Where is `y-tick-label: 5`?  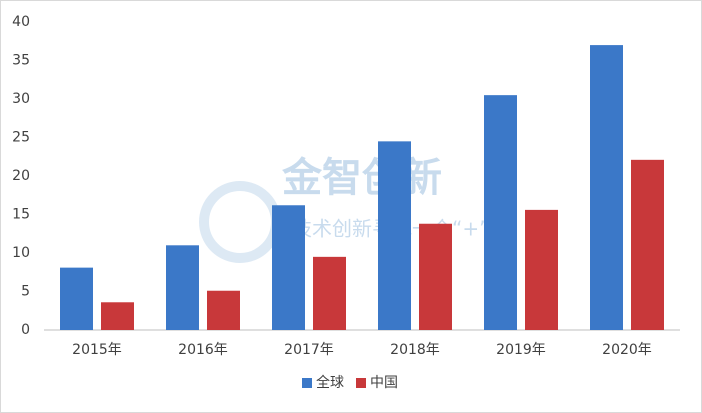 y-tick-label: 5 is located at coordinates (25, 292).